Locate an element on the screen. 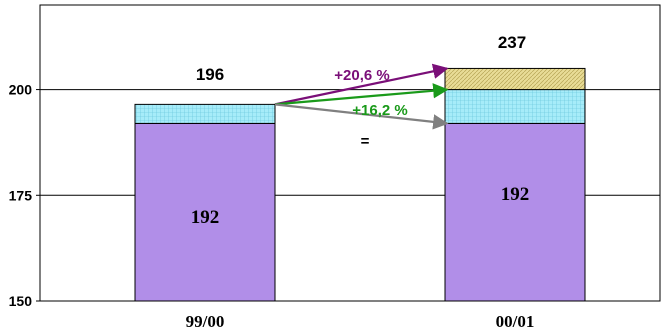  segment-labels: 192 192 is located at coordinates (360, 206).